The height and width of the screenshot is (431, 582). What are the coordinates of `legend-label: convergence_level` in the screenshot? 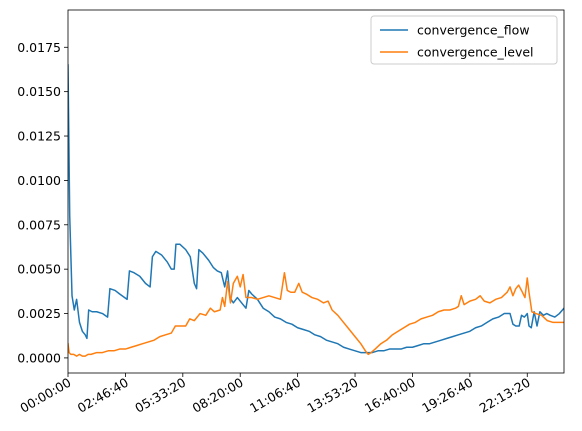 It's located at (475, 52).